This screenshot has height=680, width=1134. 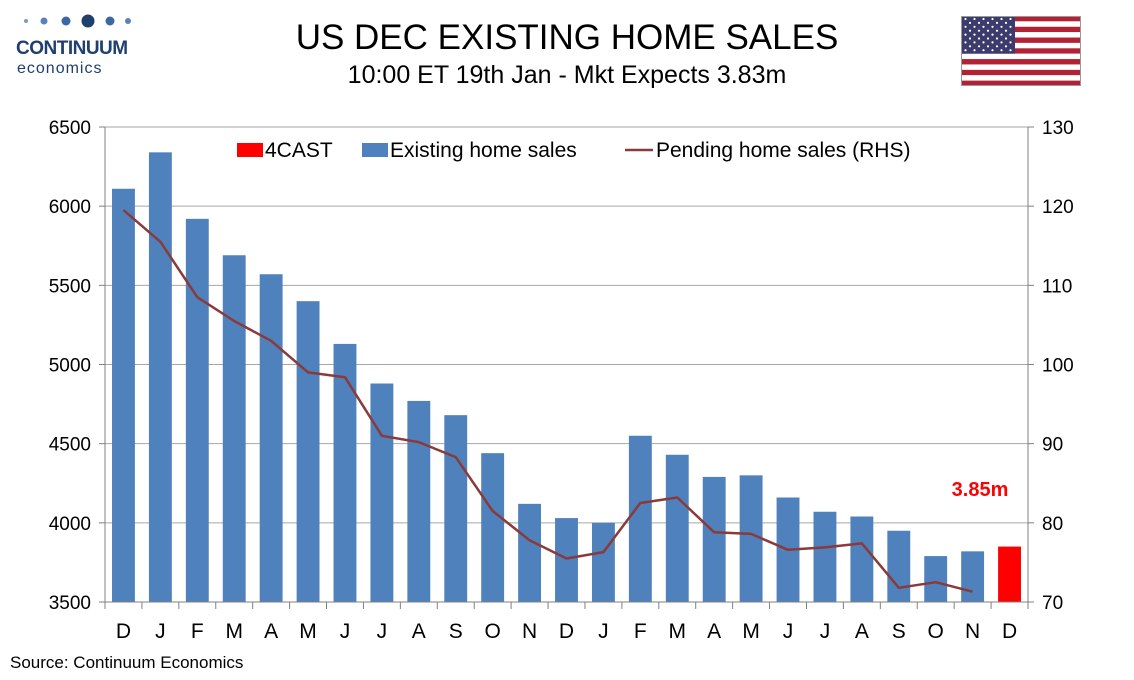 What do you see at coordinates (483, 150) in the screenshot?
I see `legend-label: Existing home sales` at bounding box center [483, 150].